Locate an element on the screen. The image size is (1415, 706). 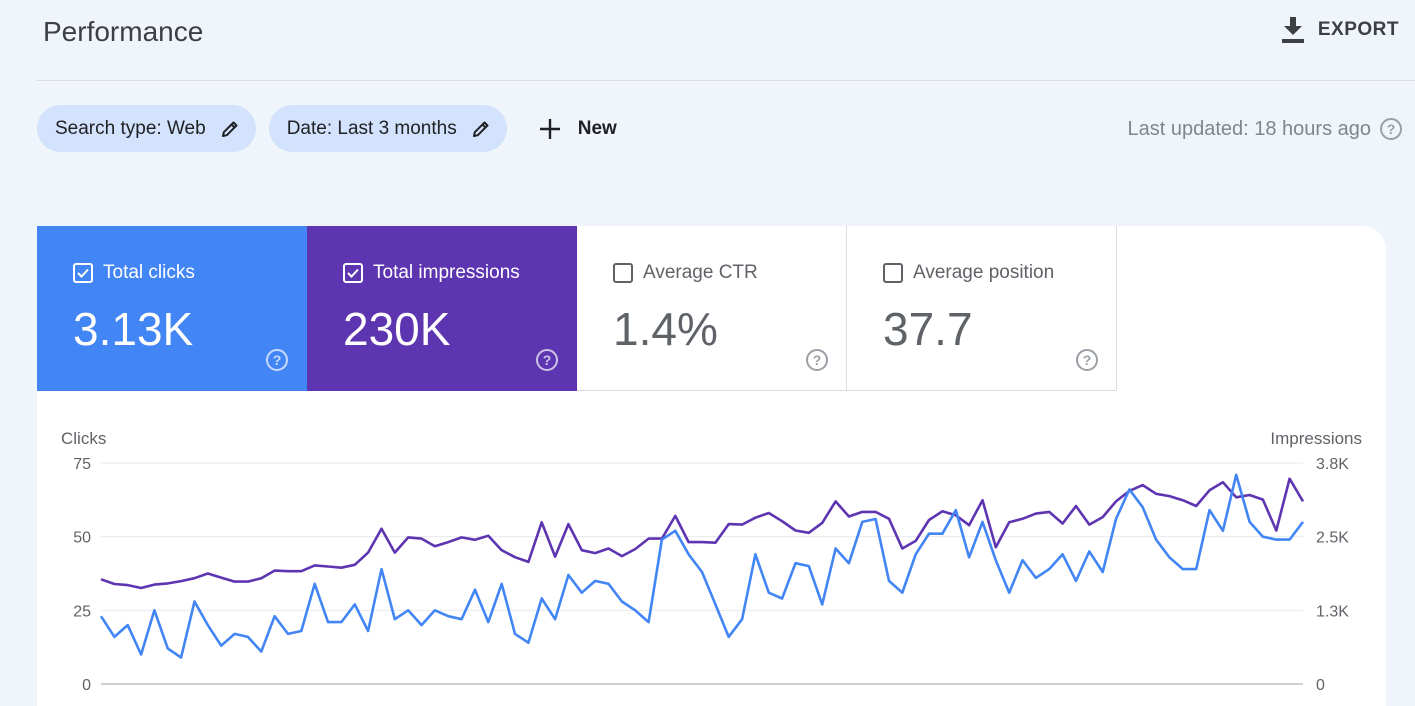
left-tick-label: 0 is located at coordinates (86, 684).